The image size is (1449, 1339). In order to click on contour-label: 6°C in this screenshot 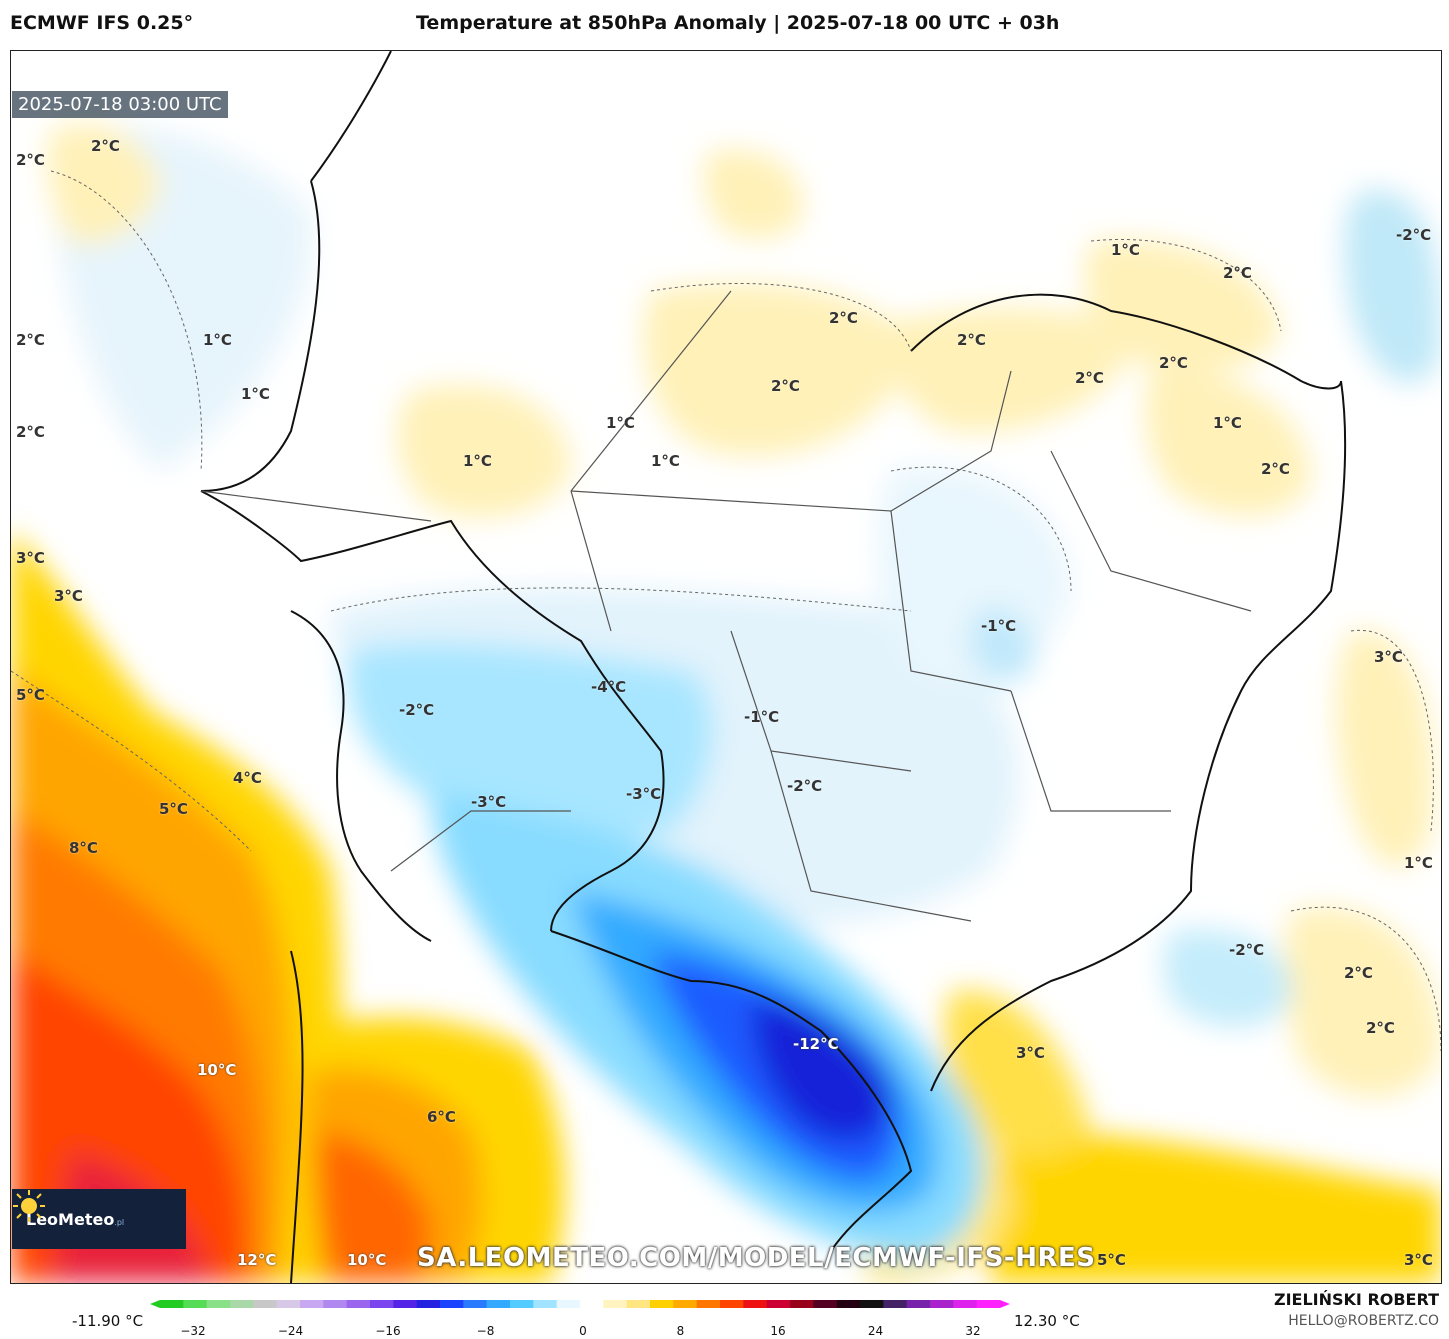, I will do `click(441, 1117)`.